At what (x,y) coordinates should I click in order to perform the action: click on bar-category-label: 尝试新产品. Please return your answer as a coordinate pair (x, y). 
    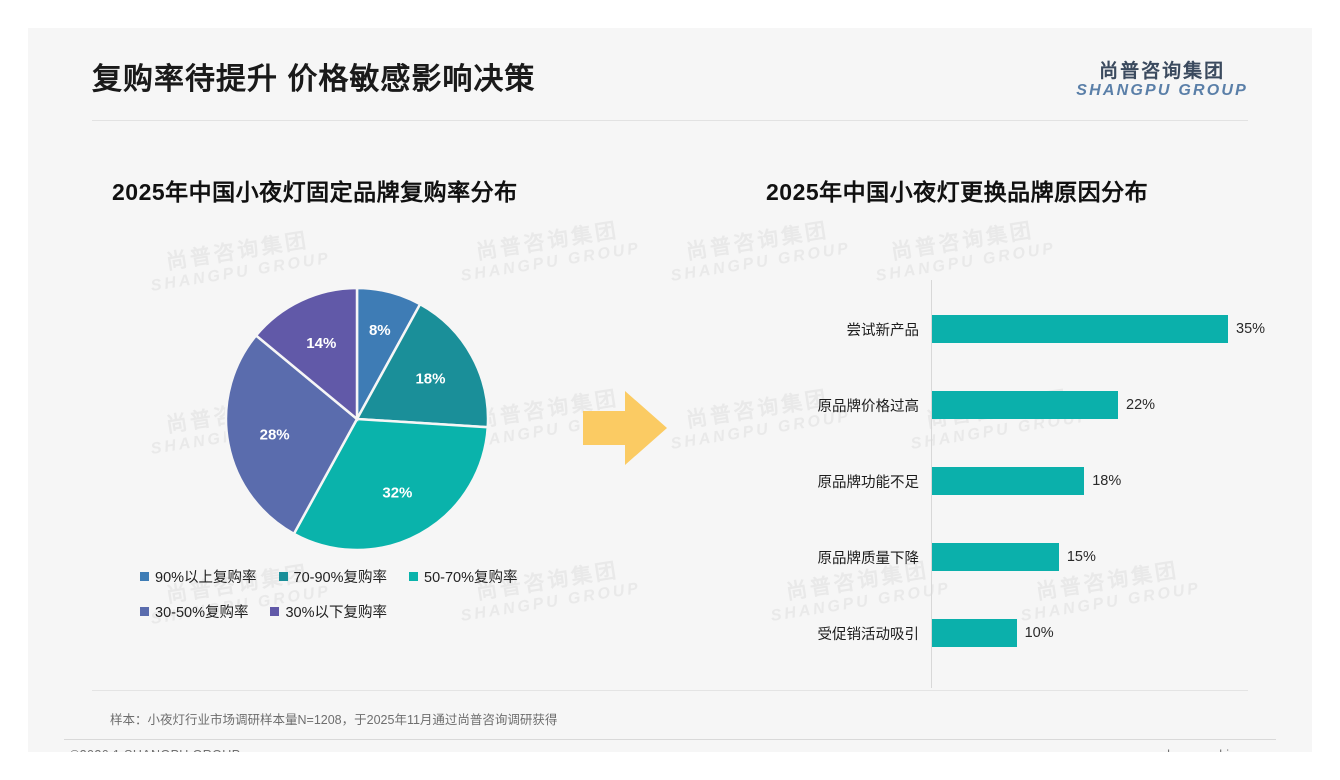
    Looking at the image, I should click on (883, 330).